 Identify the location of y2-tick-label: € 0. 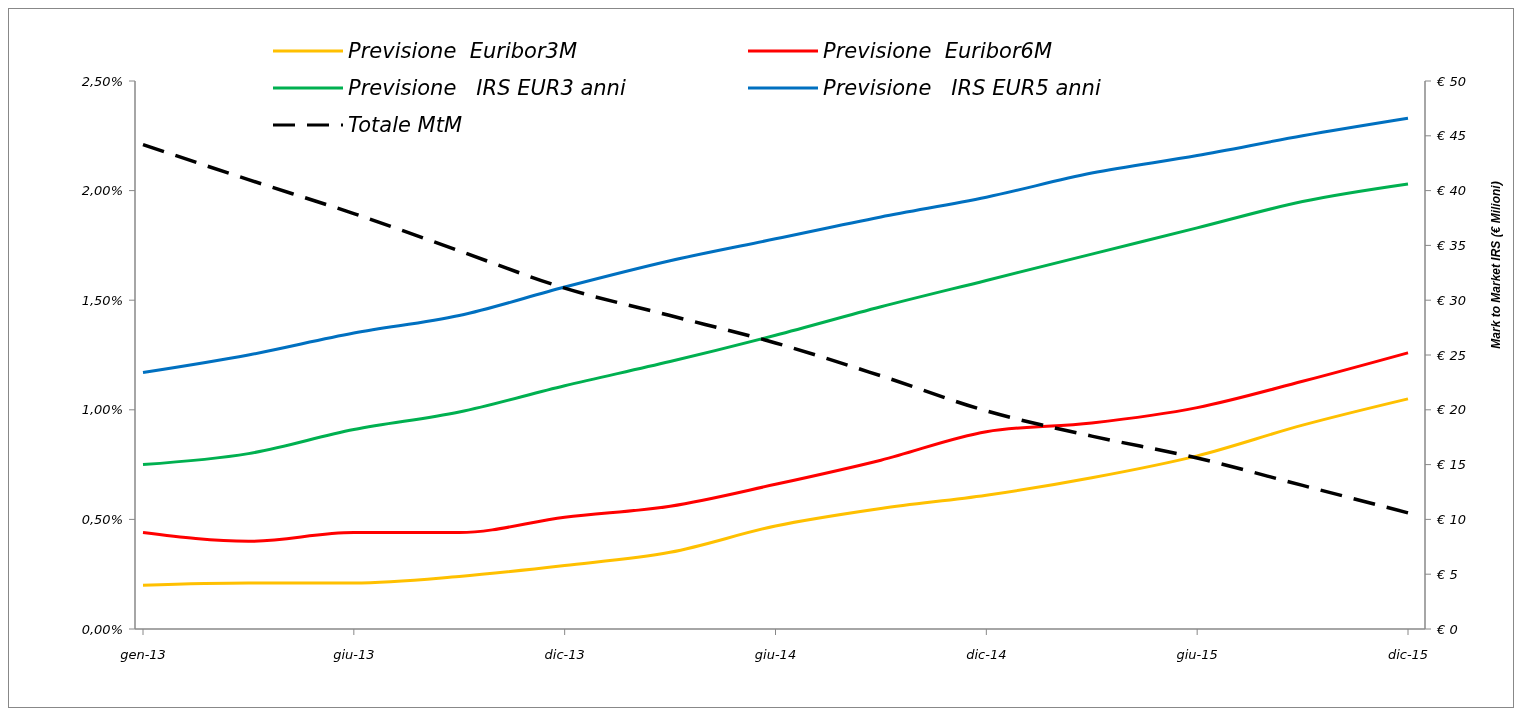
(1447, 629).